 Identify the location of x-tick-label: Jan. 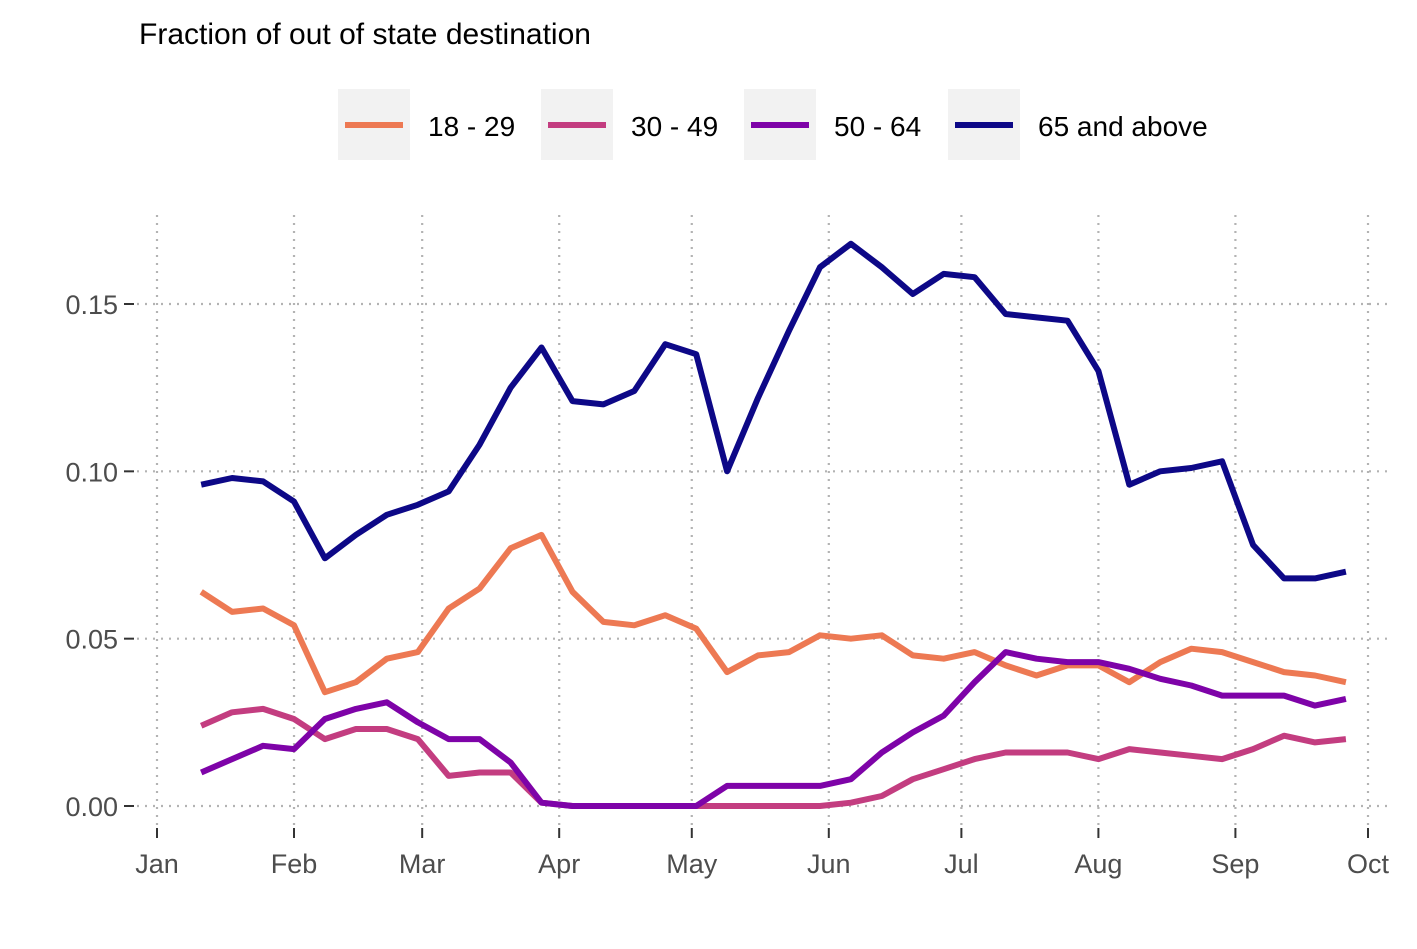
(157, 864).